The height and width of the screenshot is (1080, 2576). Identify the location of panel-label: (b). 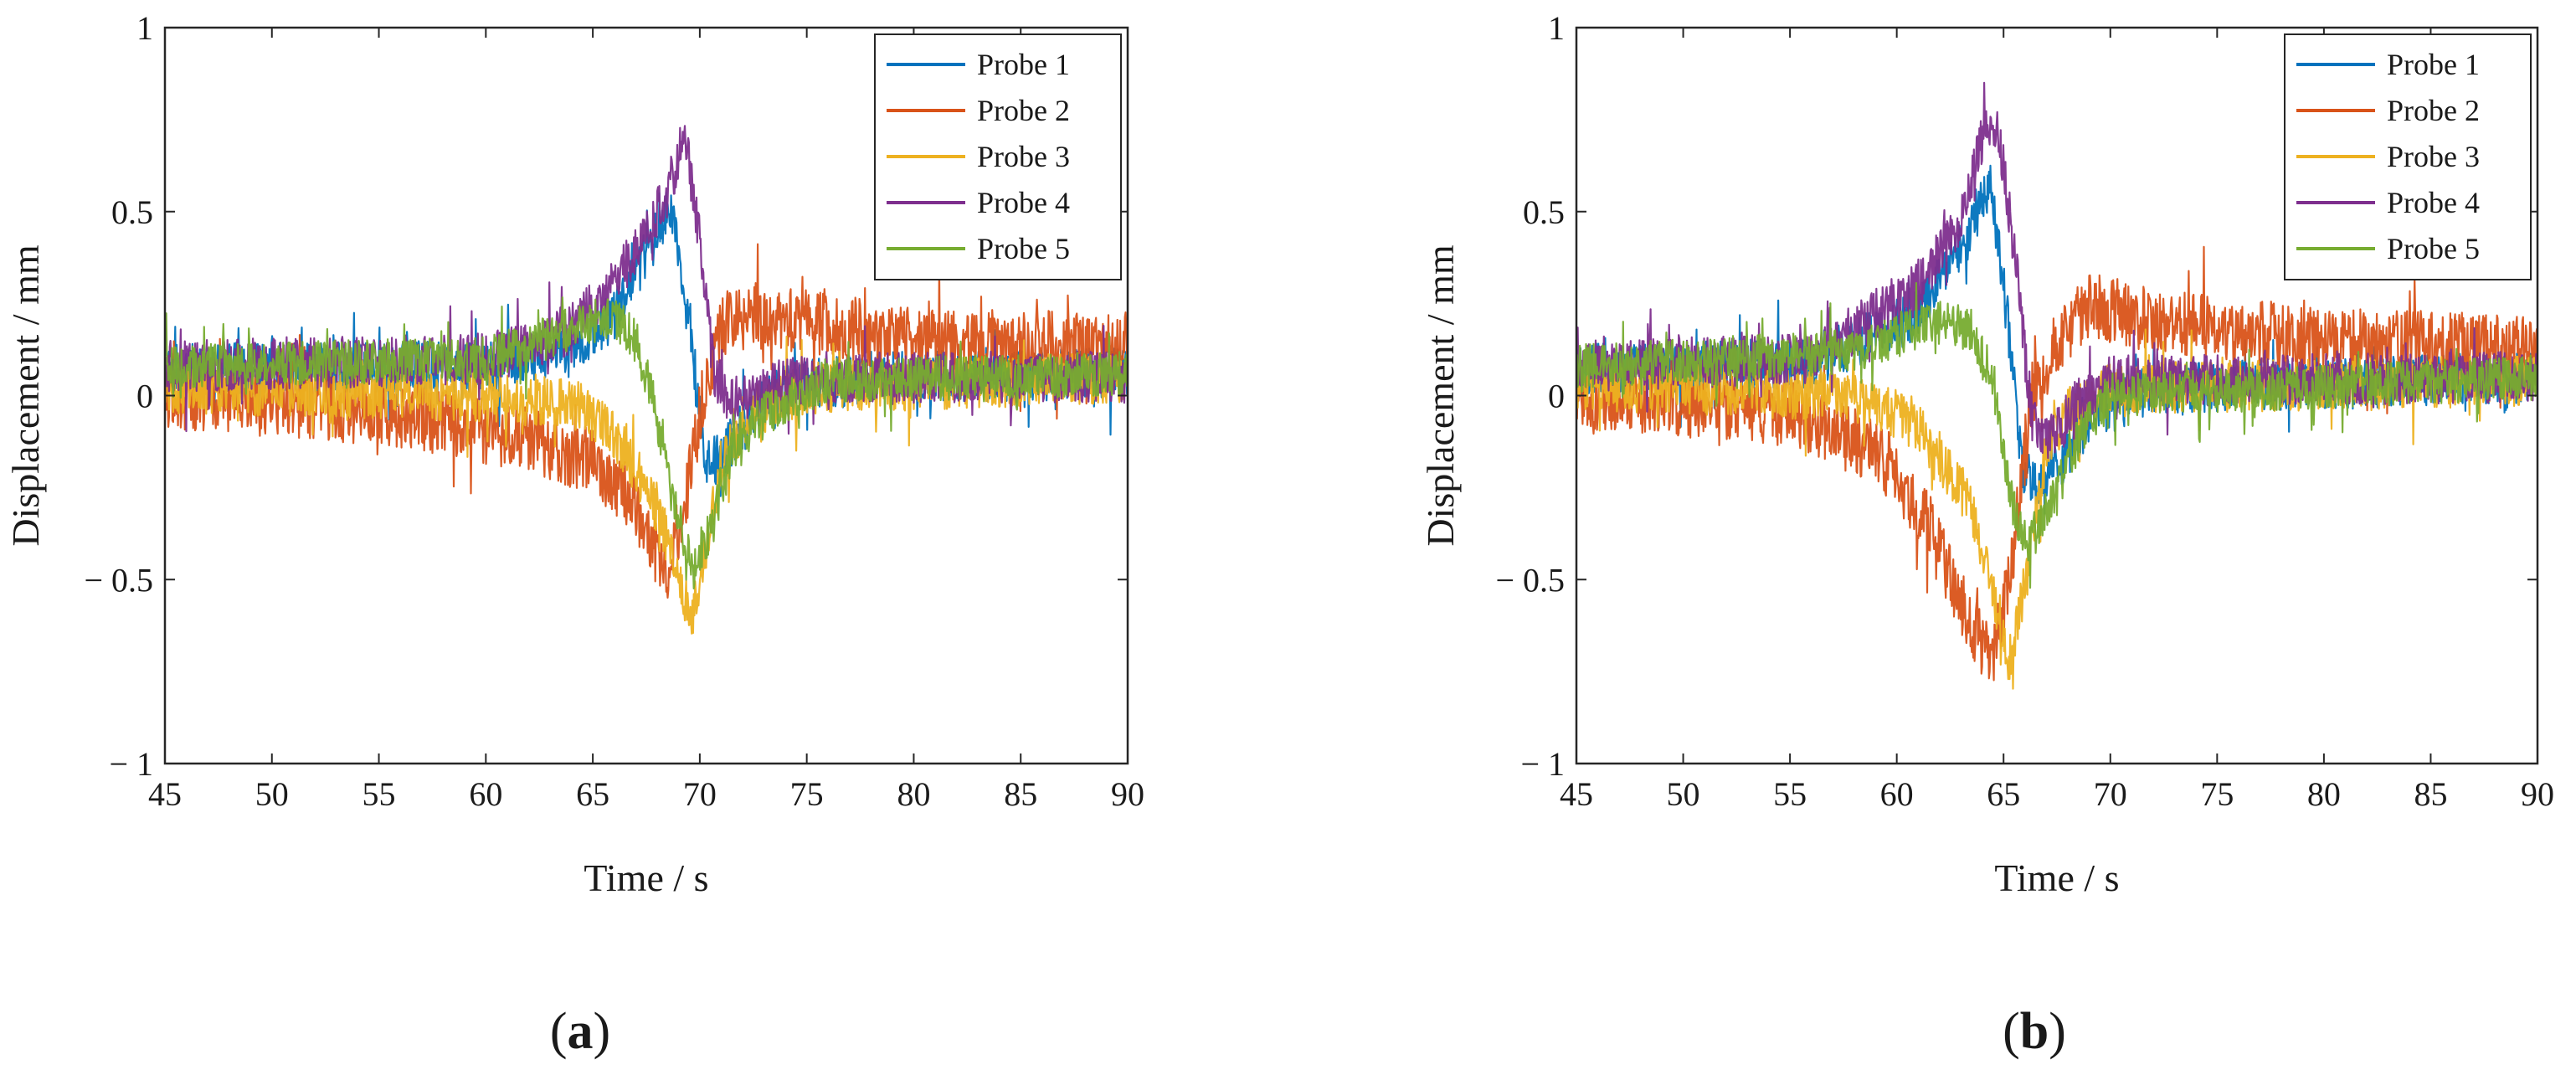
(2035, 1031).